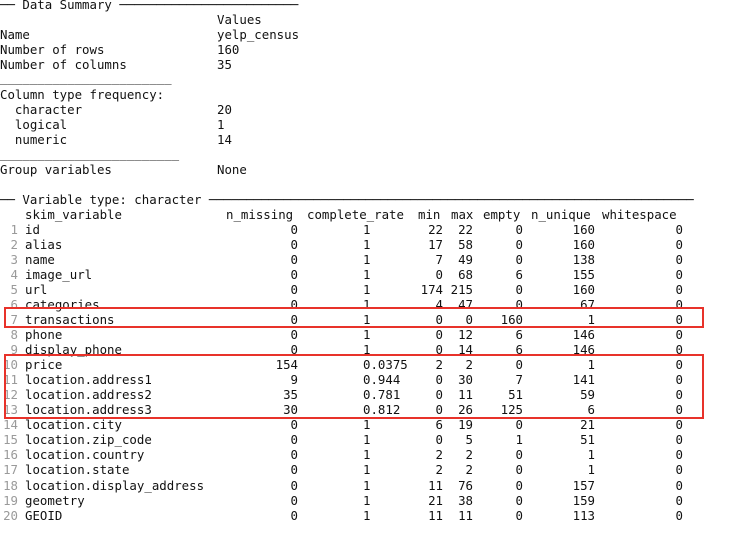  I want to click on cell-n-missing: 30, so click(290, 410).